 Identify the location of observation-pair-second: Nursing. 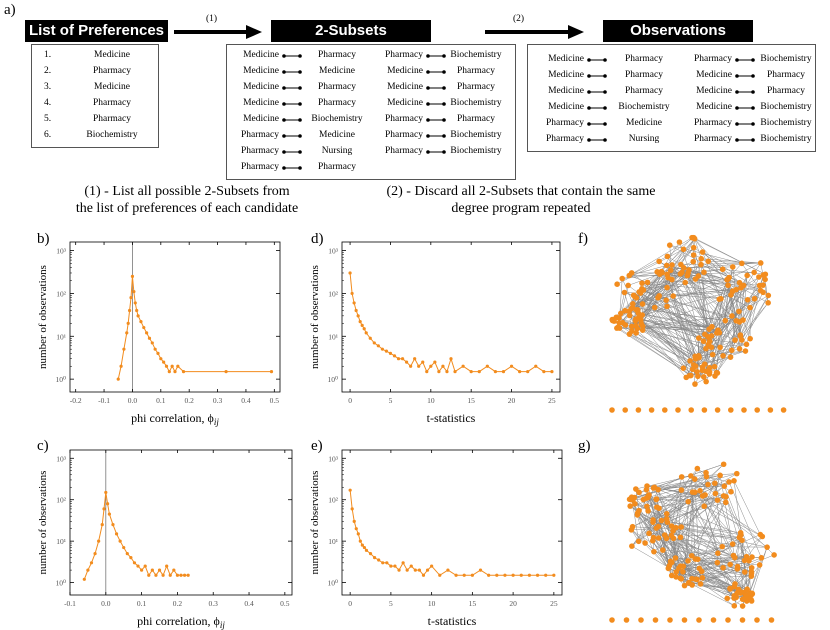
(644, 139).